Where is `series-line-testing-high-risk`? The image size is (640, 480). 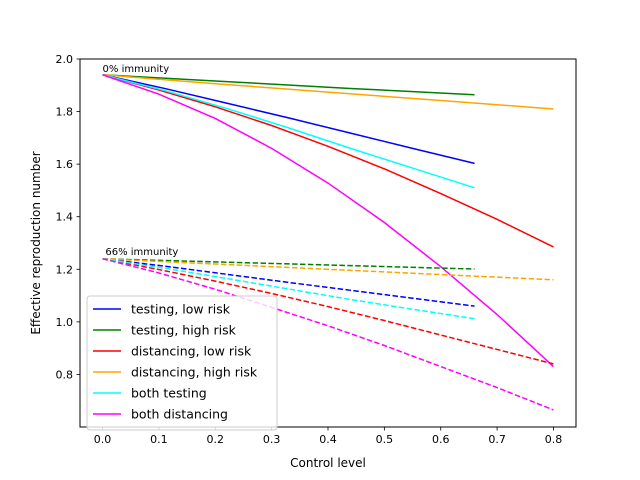 series-line-testing-high-risk is located at coordinates (288, 85).